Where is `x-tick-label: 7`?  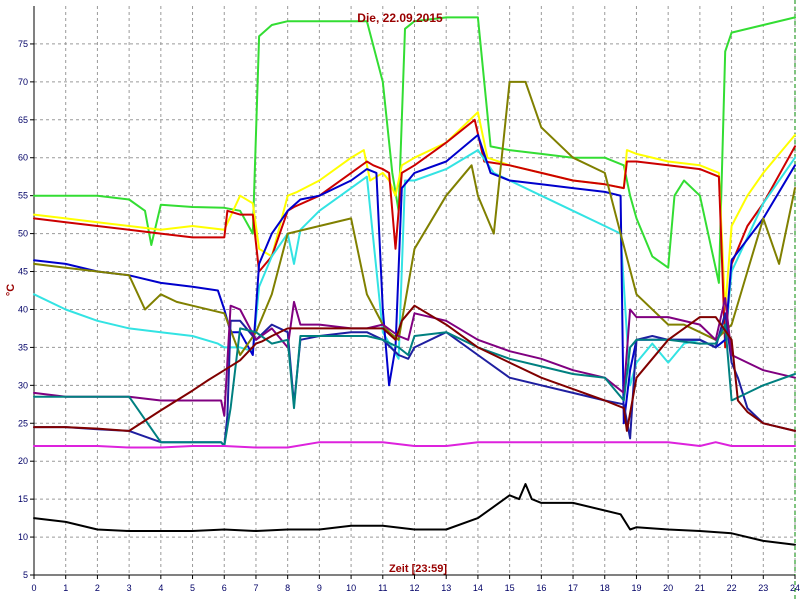 x-tick-label: 7 is located at coordinates (255, 588).